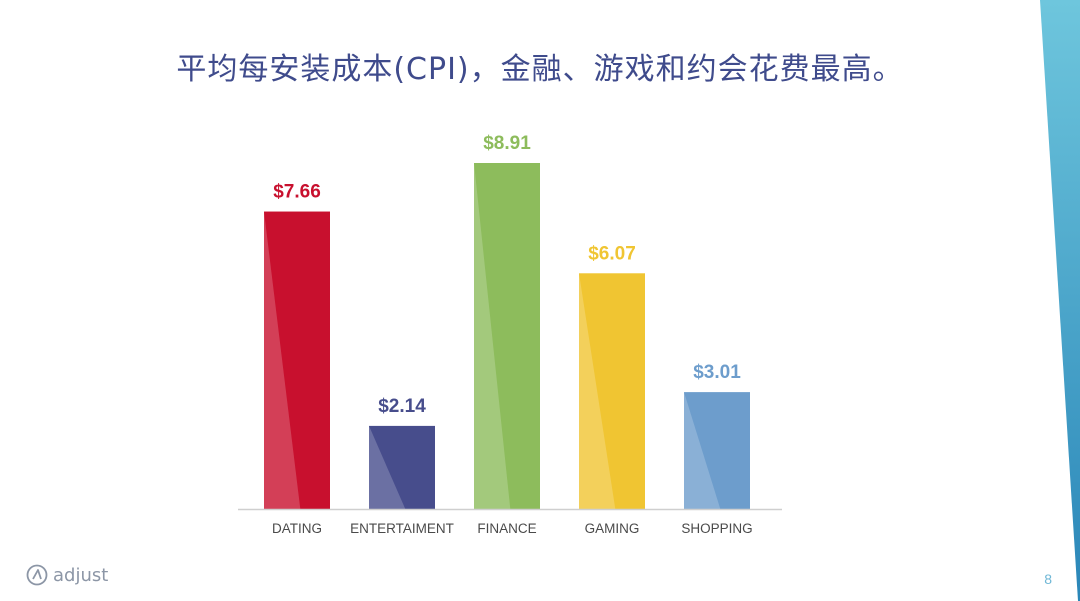  What do you see at coordinates (297, 528) in the screenshot?
I see `category-label-dating: DATING` at bounding box center [297, 528].